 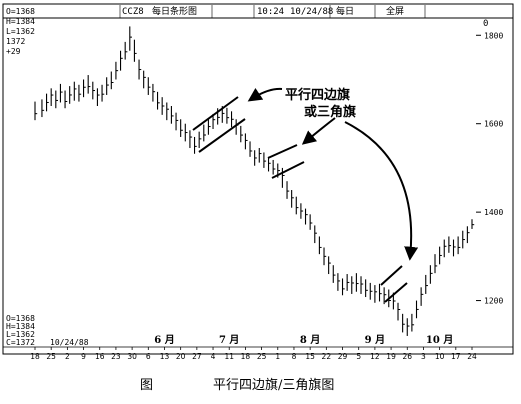 What do you see at coordinates (472, 356) in the screenshot?
I see `x-tick-label: 24` at bounding box center [472, 356].